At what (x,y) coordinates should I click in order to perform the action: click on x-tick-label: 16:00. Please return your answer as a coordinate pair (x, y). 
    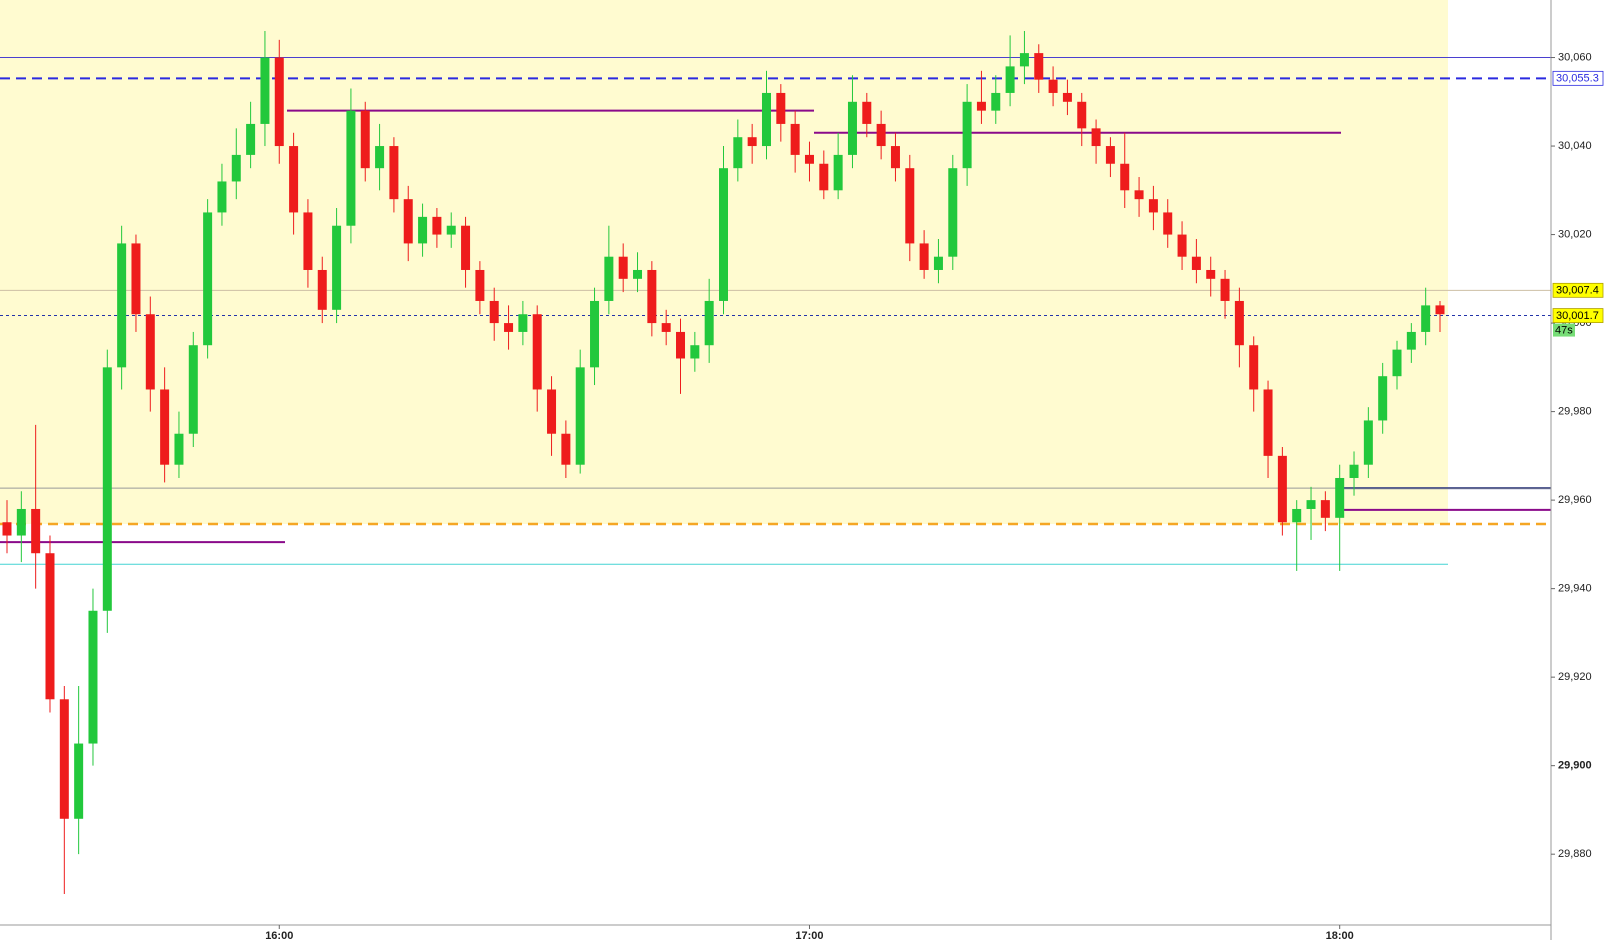
    Looking at the image, I should click on (279, 935).